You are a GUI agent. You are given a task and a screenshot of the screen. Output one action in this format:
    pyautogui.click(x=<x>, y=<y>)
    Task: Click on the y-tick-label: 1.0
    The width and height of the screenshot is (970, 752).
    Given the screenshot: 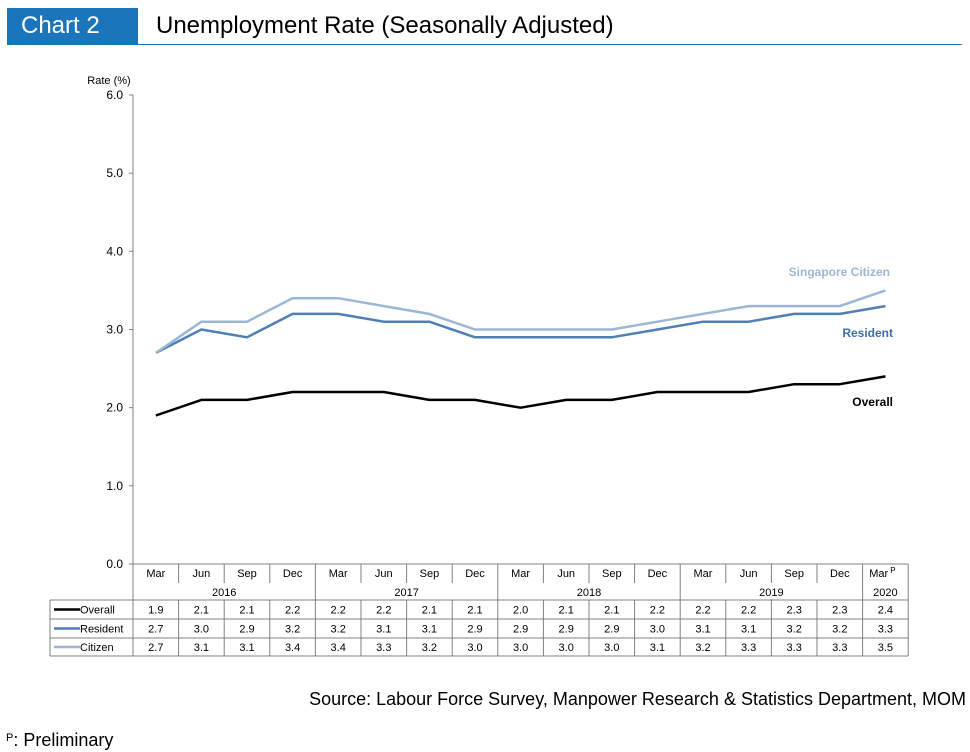 What is the action you would take?
    pyautogui.click(x=114, y=486)
    